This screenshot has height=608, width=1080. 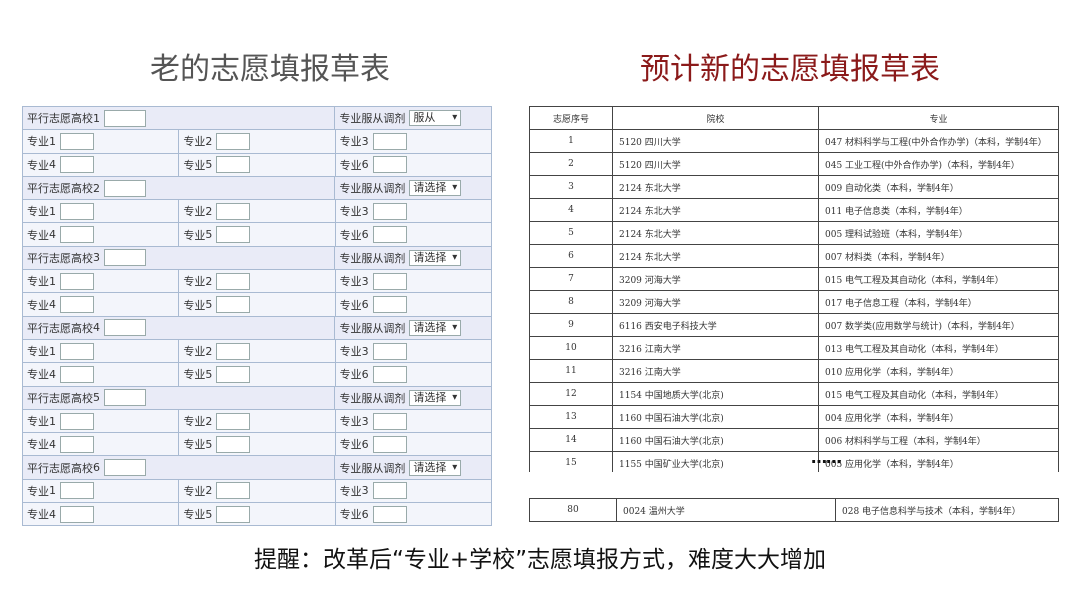 What do you see at coordinates (571, 302) in the screenshot?
I see `cell-order: 8` at bounding box center [571, 302].